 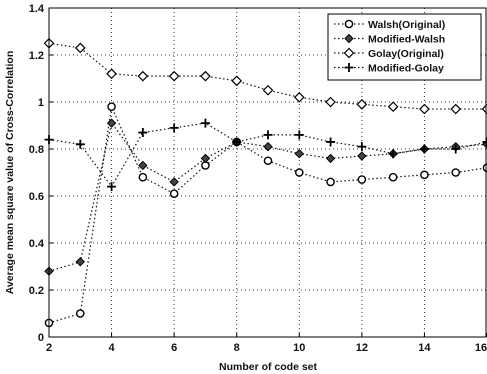 I want to click on legend-label: Modified-Golay, so click(x=406, y=69).